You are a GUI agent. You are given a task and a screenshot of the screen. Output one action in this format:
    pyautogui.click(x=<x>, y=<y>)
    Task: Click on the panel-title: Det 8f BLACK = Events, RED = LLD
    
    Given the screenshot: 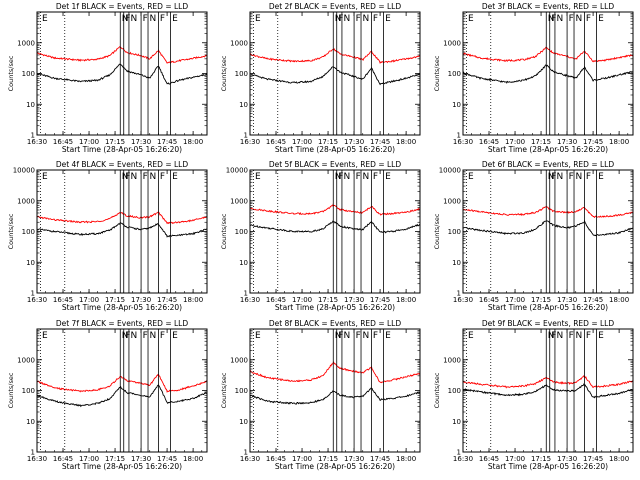 What is the action you would take?
    pyautogui.click(x=335, y=323)
    